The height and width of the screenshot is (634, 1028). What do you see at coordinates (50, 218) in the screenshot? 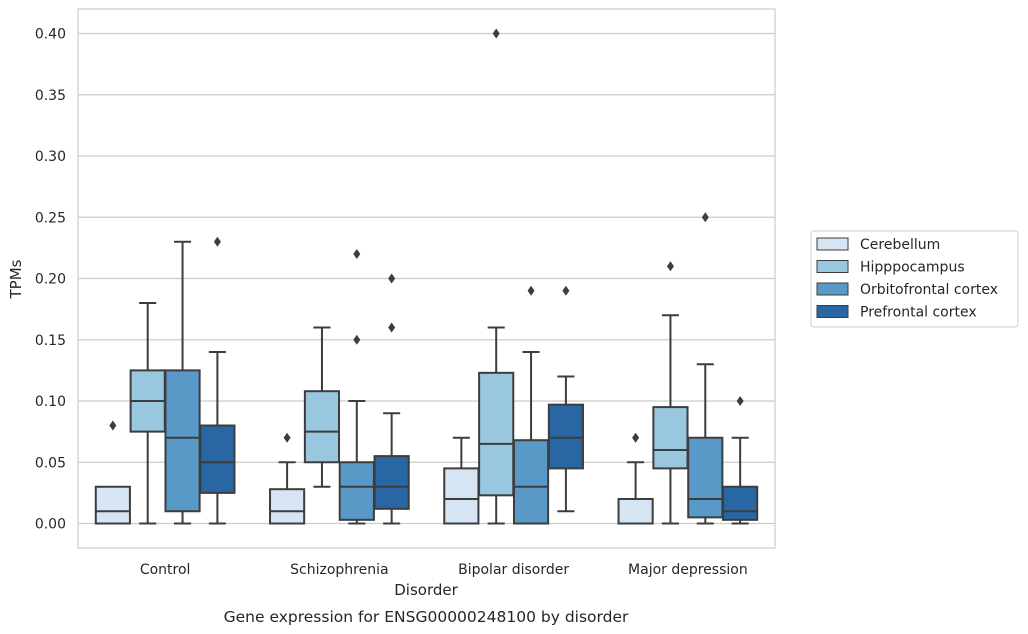
I see `y-tick-label: 0.25` at bounding box center [50, 218].